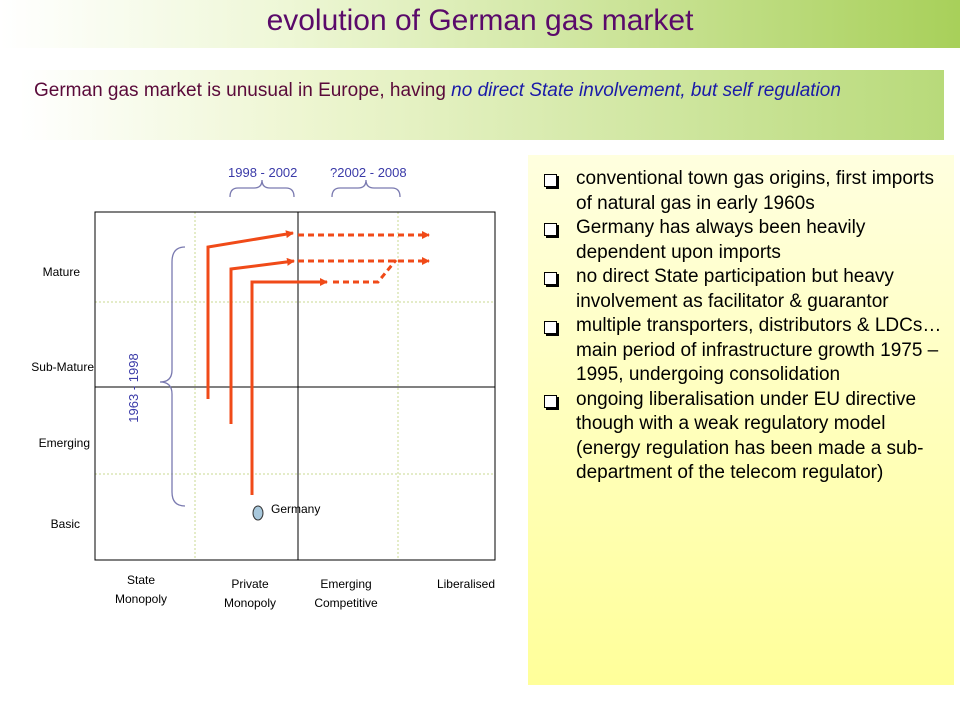  I want to click on germany-label: Germany, so click(295, 509).